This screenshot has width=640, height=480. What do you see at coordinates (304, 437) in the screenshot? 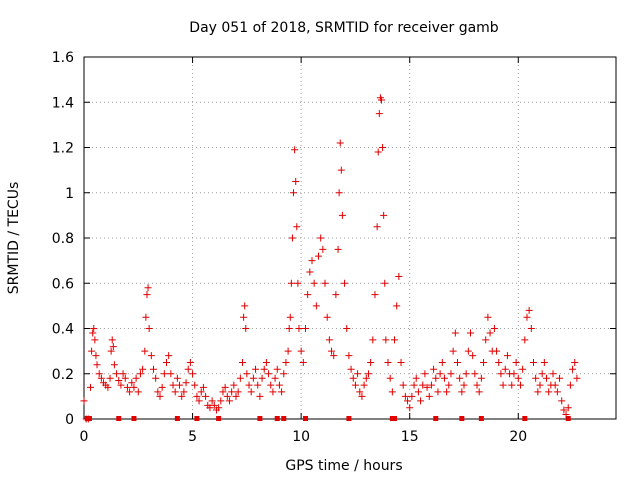
I see `x-tick-labels: 0 5 10 15 20` at bounding box center [304, 437].